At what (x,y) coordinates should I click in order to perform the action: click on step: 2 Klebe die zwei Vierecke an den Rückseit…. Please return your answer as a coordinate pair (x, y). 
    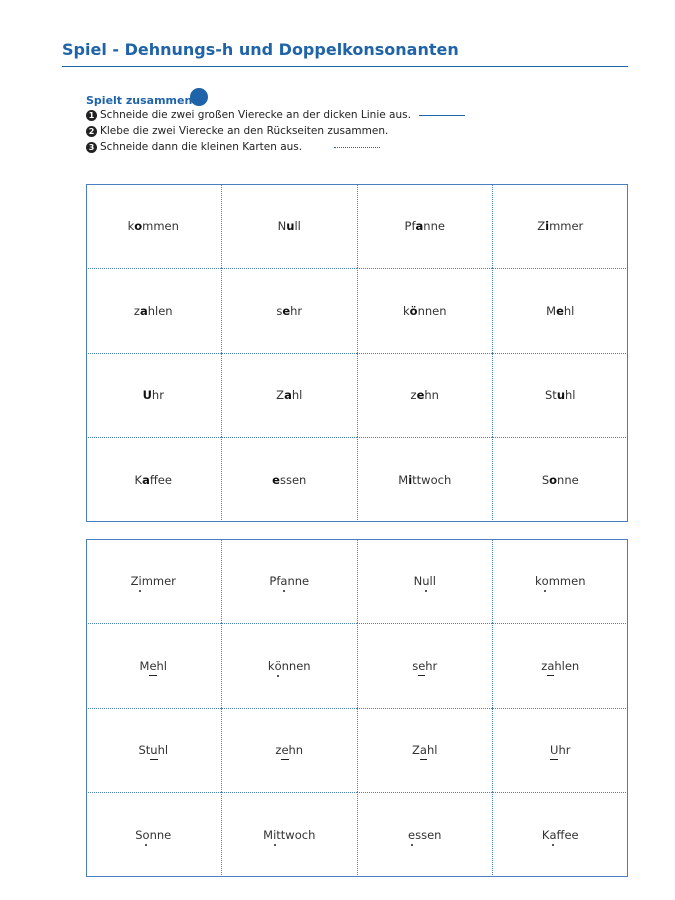
    Looking at the image, I should click on (237, 131).